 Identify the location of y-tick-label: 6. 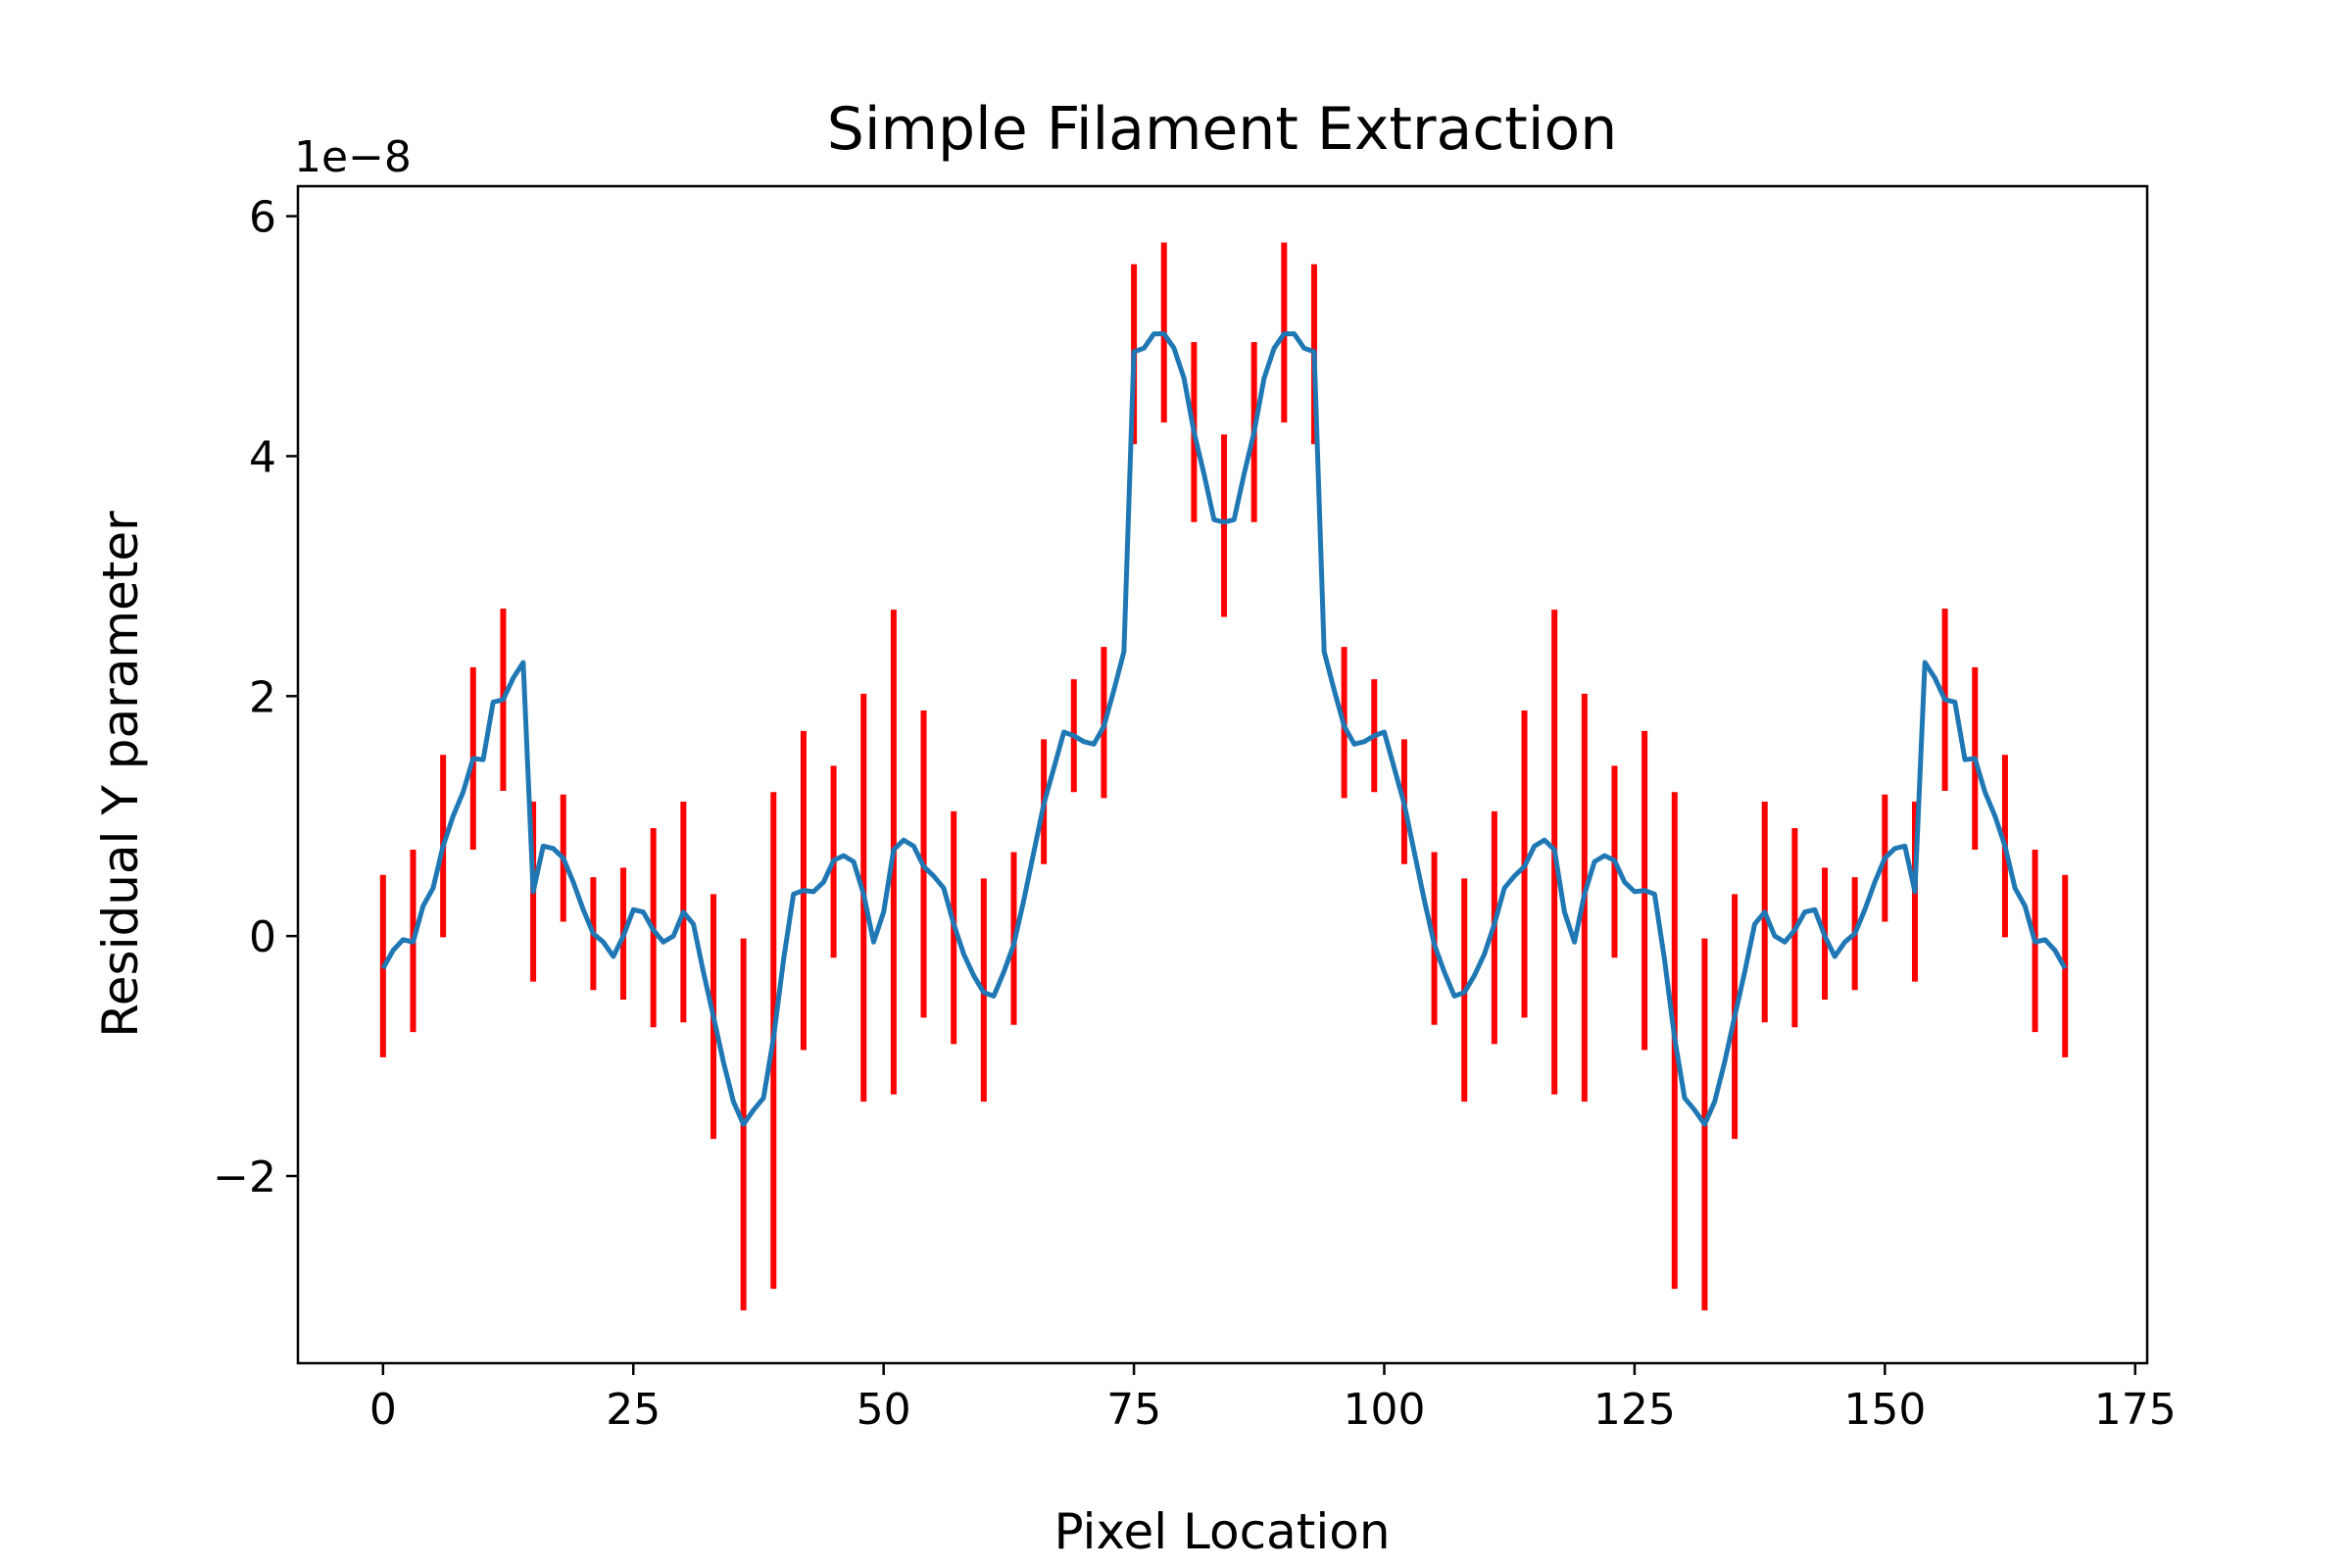
(262, 218).